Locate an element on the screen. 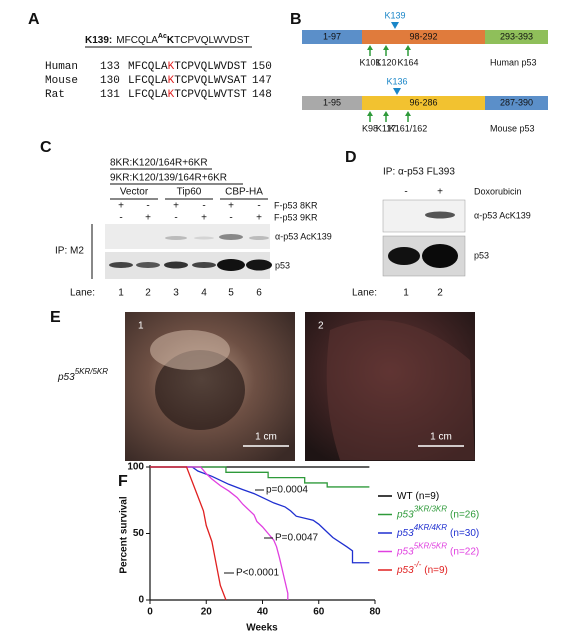 Image resolution: width=572 pixels, height=643 pixels. annotation: P<0.0001 is located at coordinates (258, 573).